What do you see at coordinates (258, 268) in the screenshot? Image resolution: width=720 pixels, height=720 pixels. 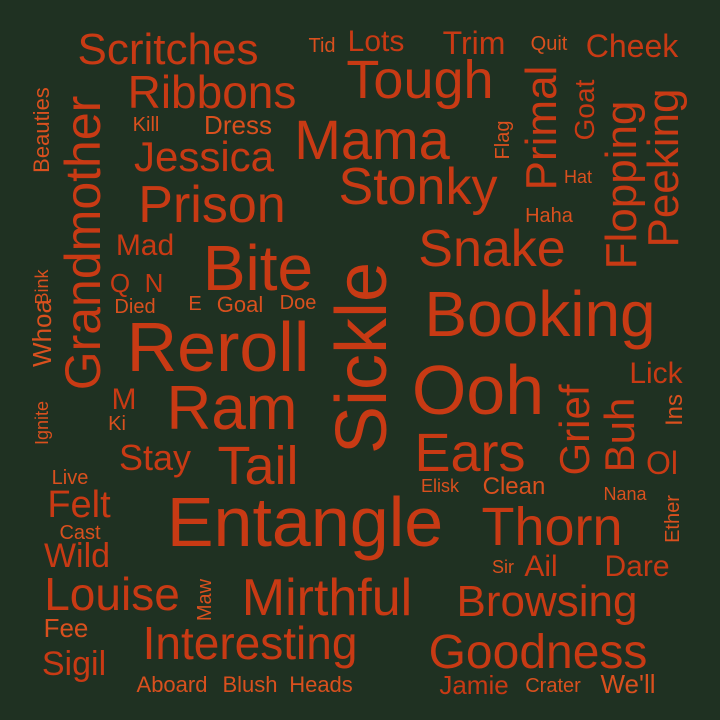 I see `word: Bite` at bounding box center [258, 268].